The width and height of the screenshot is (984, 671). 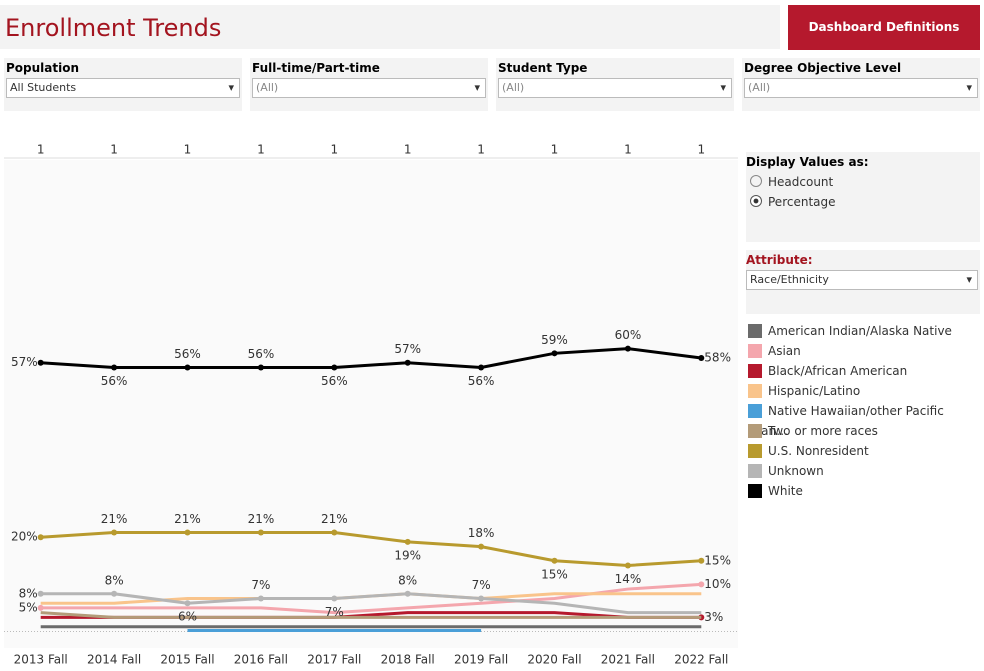 What do you see at coordinates (784, 351) in the screenshot?
I see `legend-label: Asian` at bounding box center [784, 351].